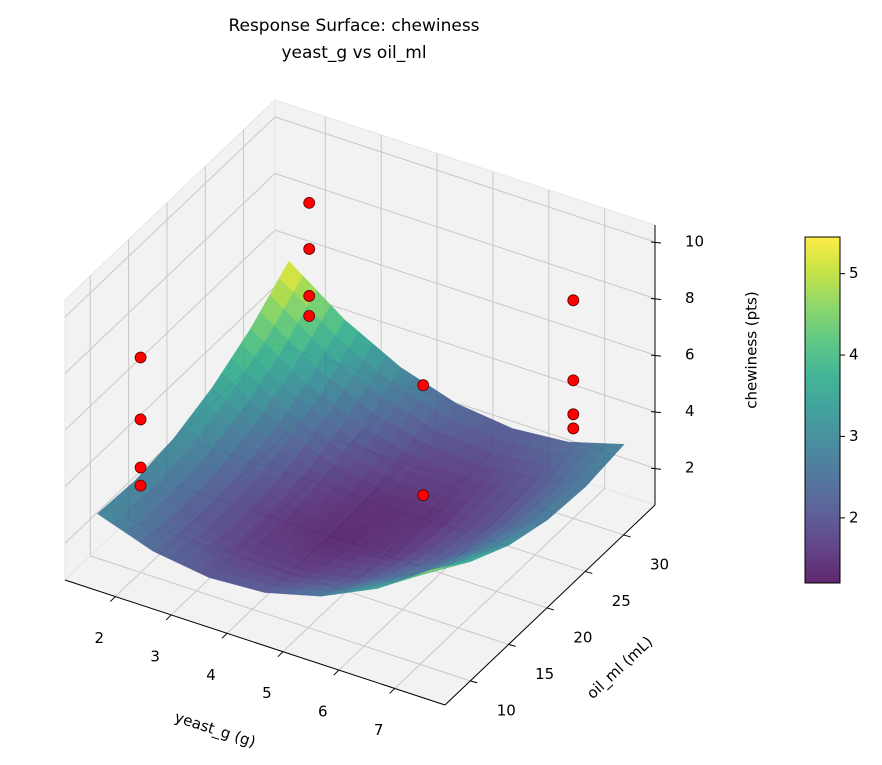 Image resolution: width=882 pixels, height=765 pixels. I want to click on colorbar-tick-label: 5, so click(854, 273).